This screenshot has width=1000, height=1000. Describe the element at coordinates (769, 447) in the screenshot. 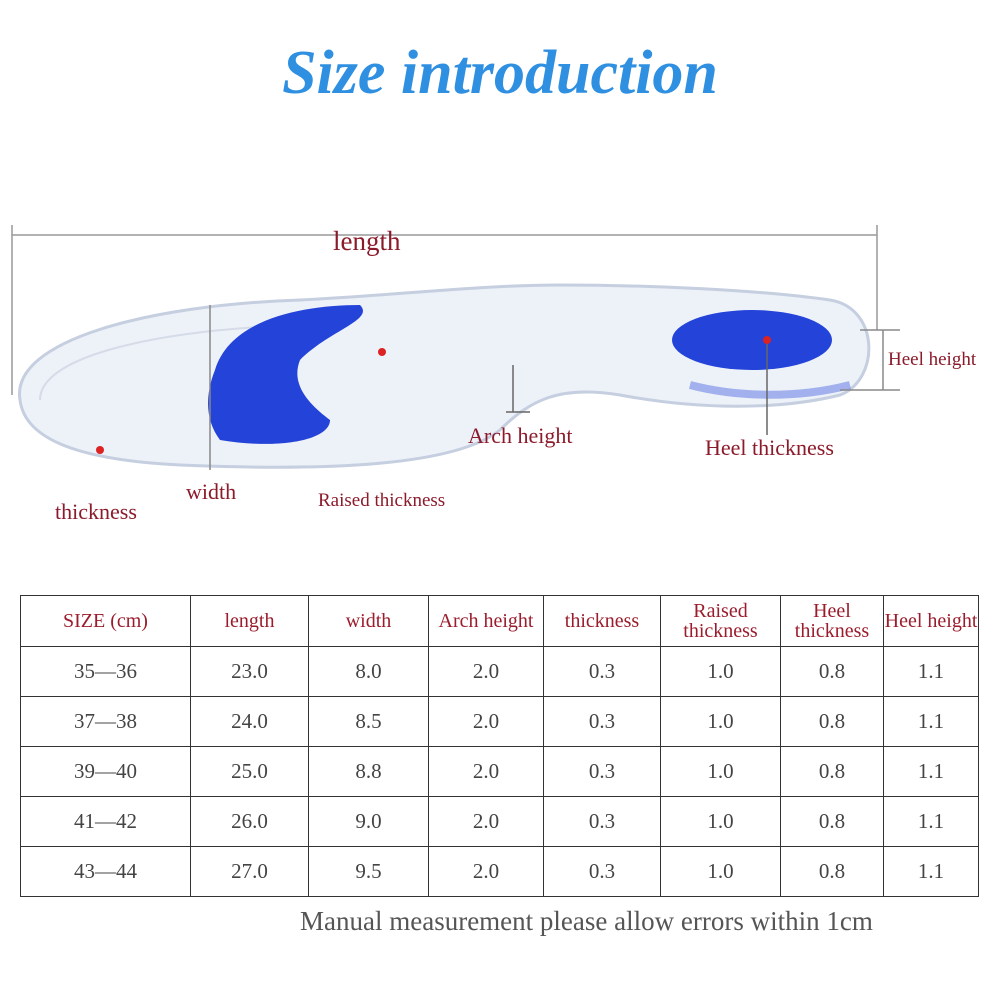

I see `label-heel-thickness: Heel thickness` at that location.